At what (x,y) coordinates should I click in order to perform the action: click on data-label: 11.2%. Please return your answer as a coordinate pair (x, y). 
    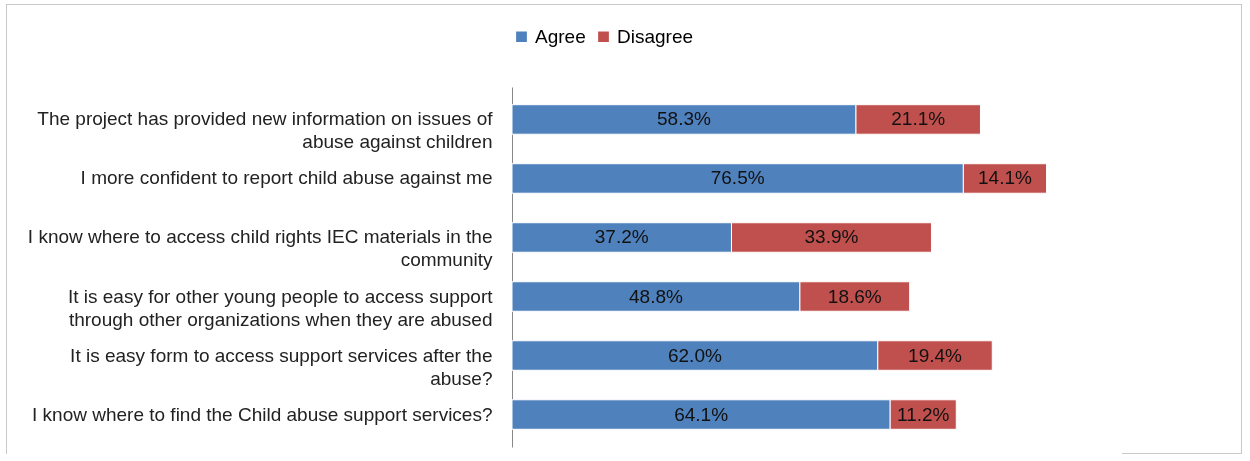
    Looking at the image, I should click on (923, 414).